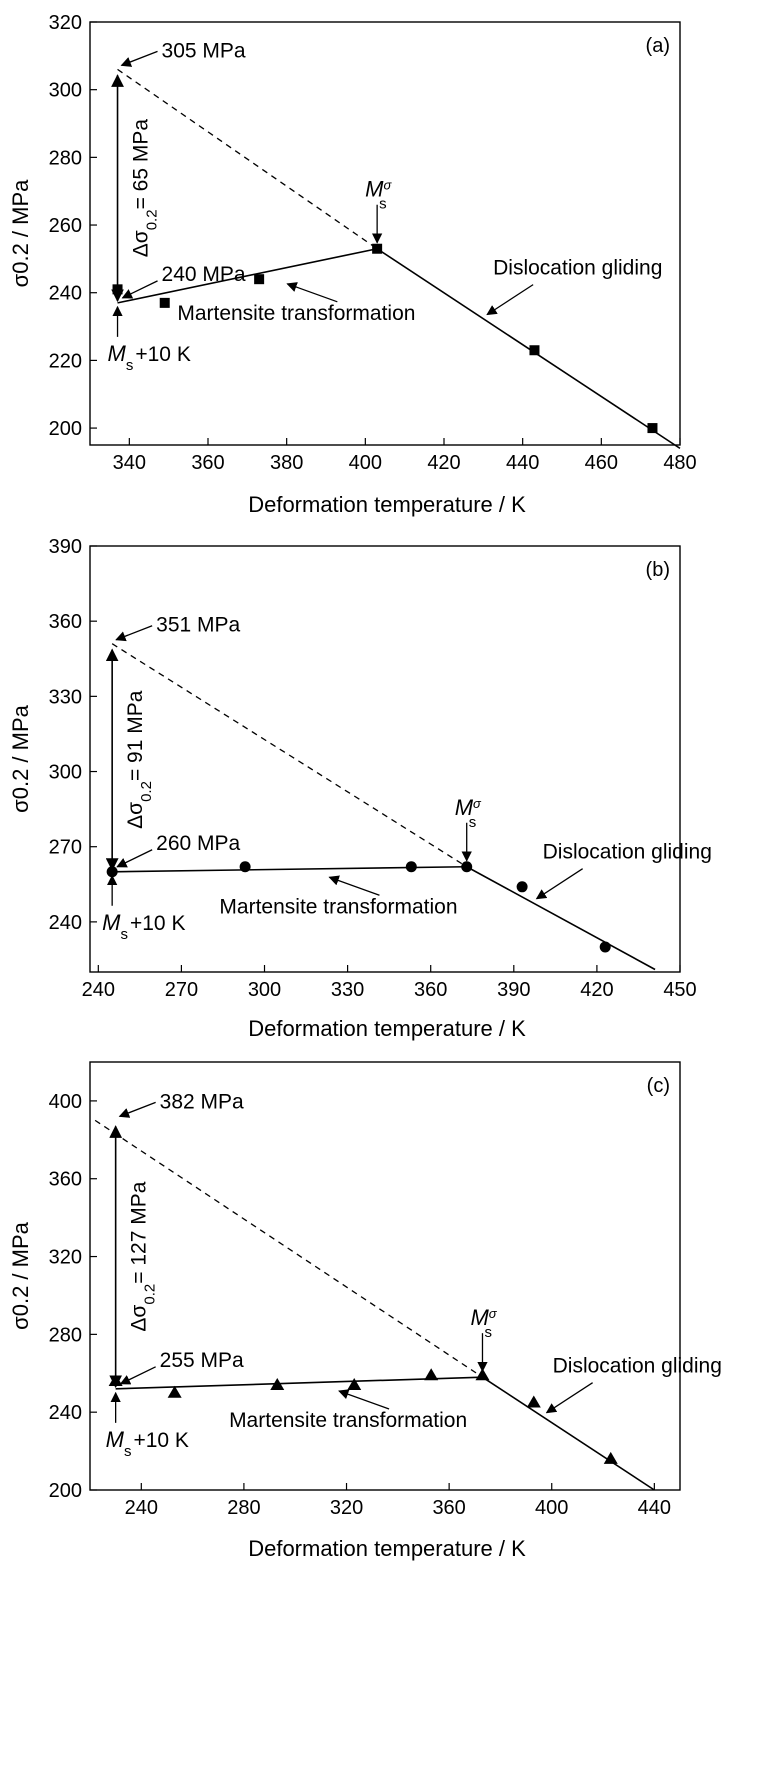 This screenshot has height=1766, width=768. Describe the element at coordinates (65, 923) in the screenshot. I see `y-tick-label: 240` at that location.